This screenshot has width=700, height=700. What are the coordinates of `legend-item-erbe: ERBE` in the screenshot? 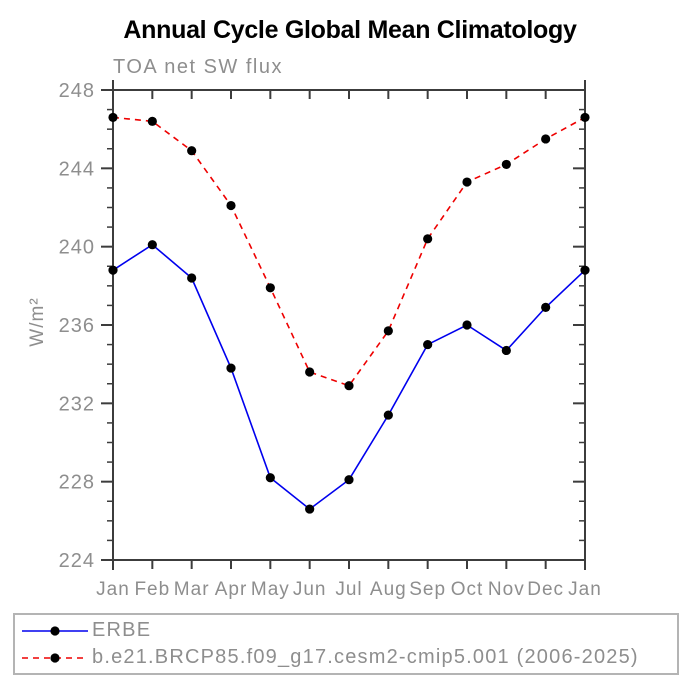 It's located at (348, 631).